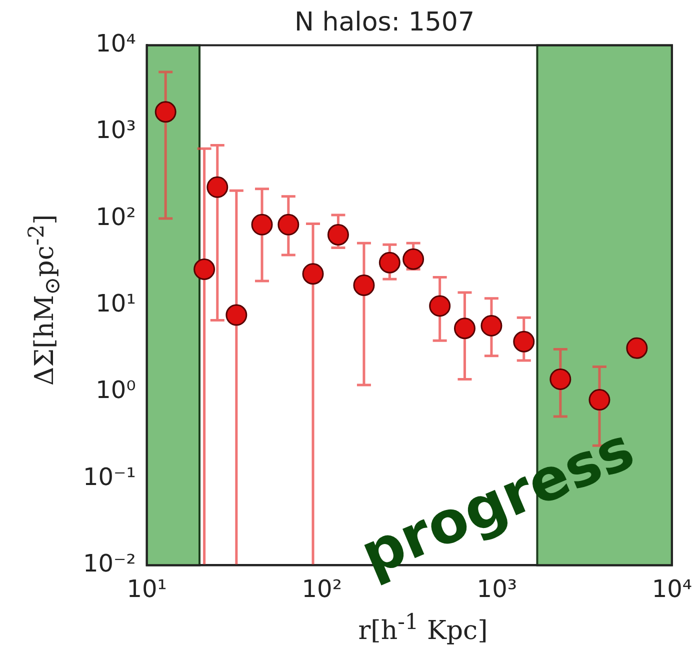 The height and width of the screenshot is (666, 695). I want to click on y-tick-label: 10⁰, so click(116, 390).